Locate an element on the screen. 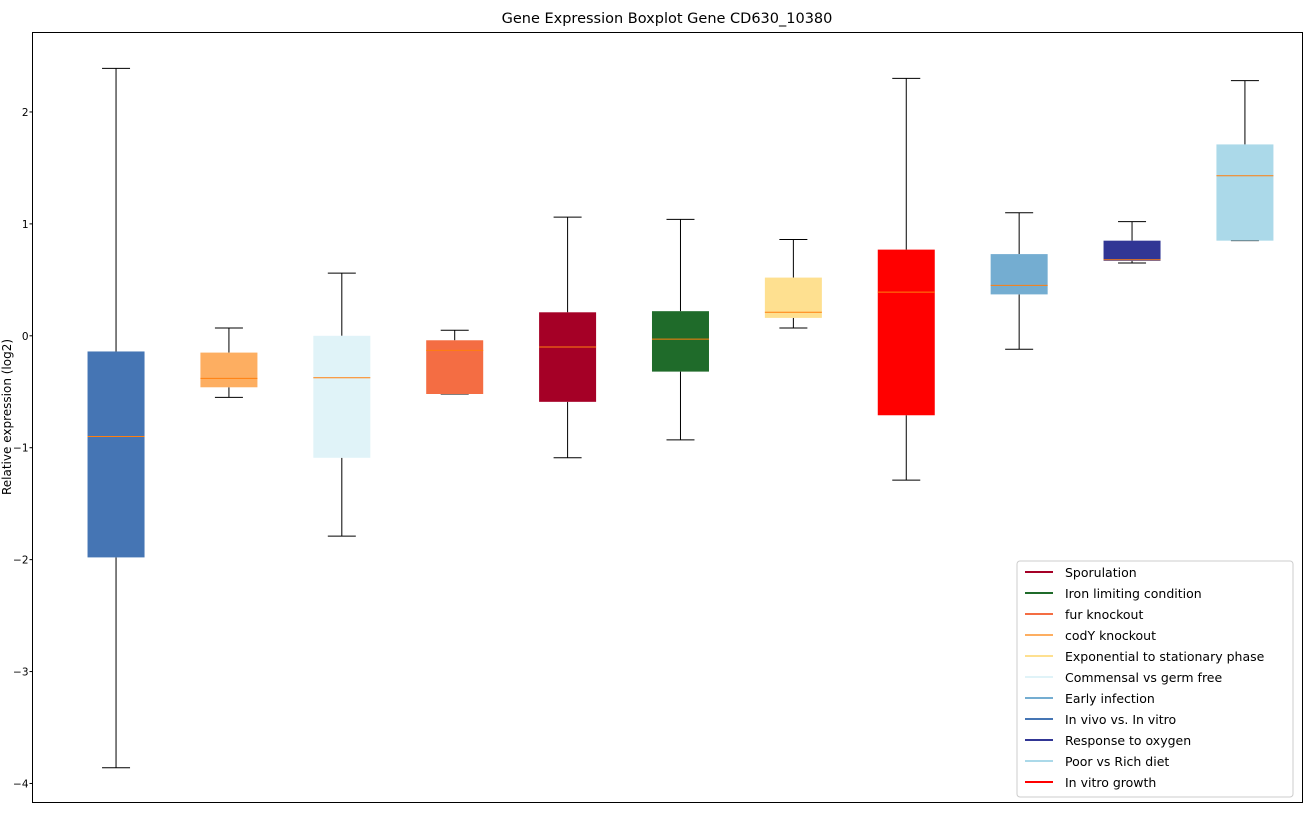 This screenshot has height=816, width=1309. legend-item: Response to oxygen is located at coordinates (1108, 740).